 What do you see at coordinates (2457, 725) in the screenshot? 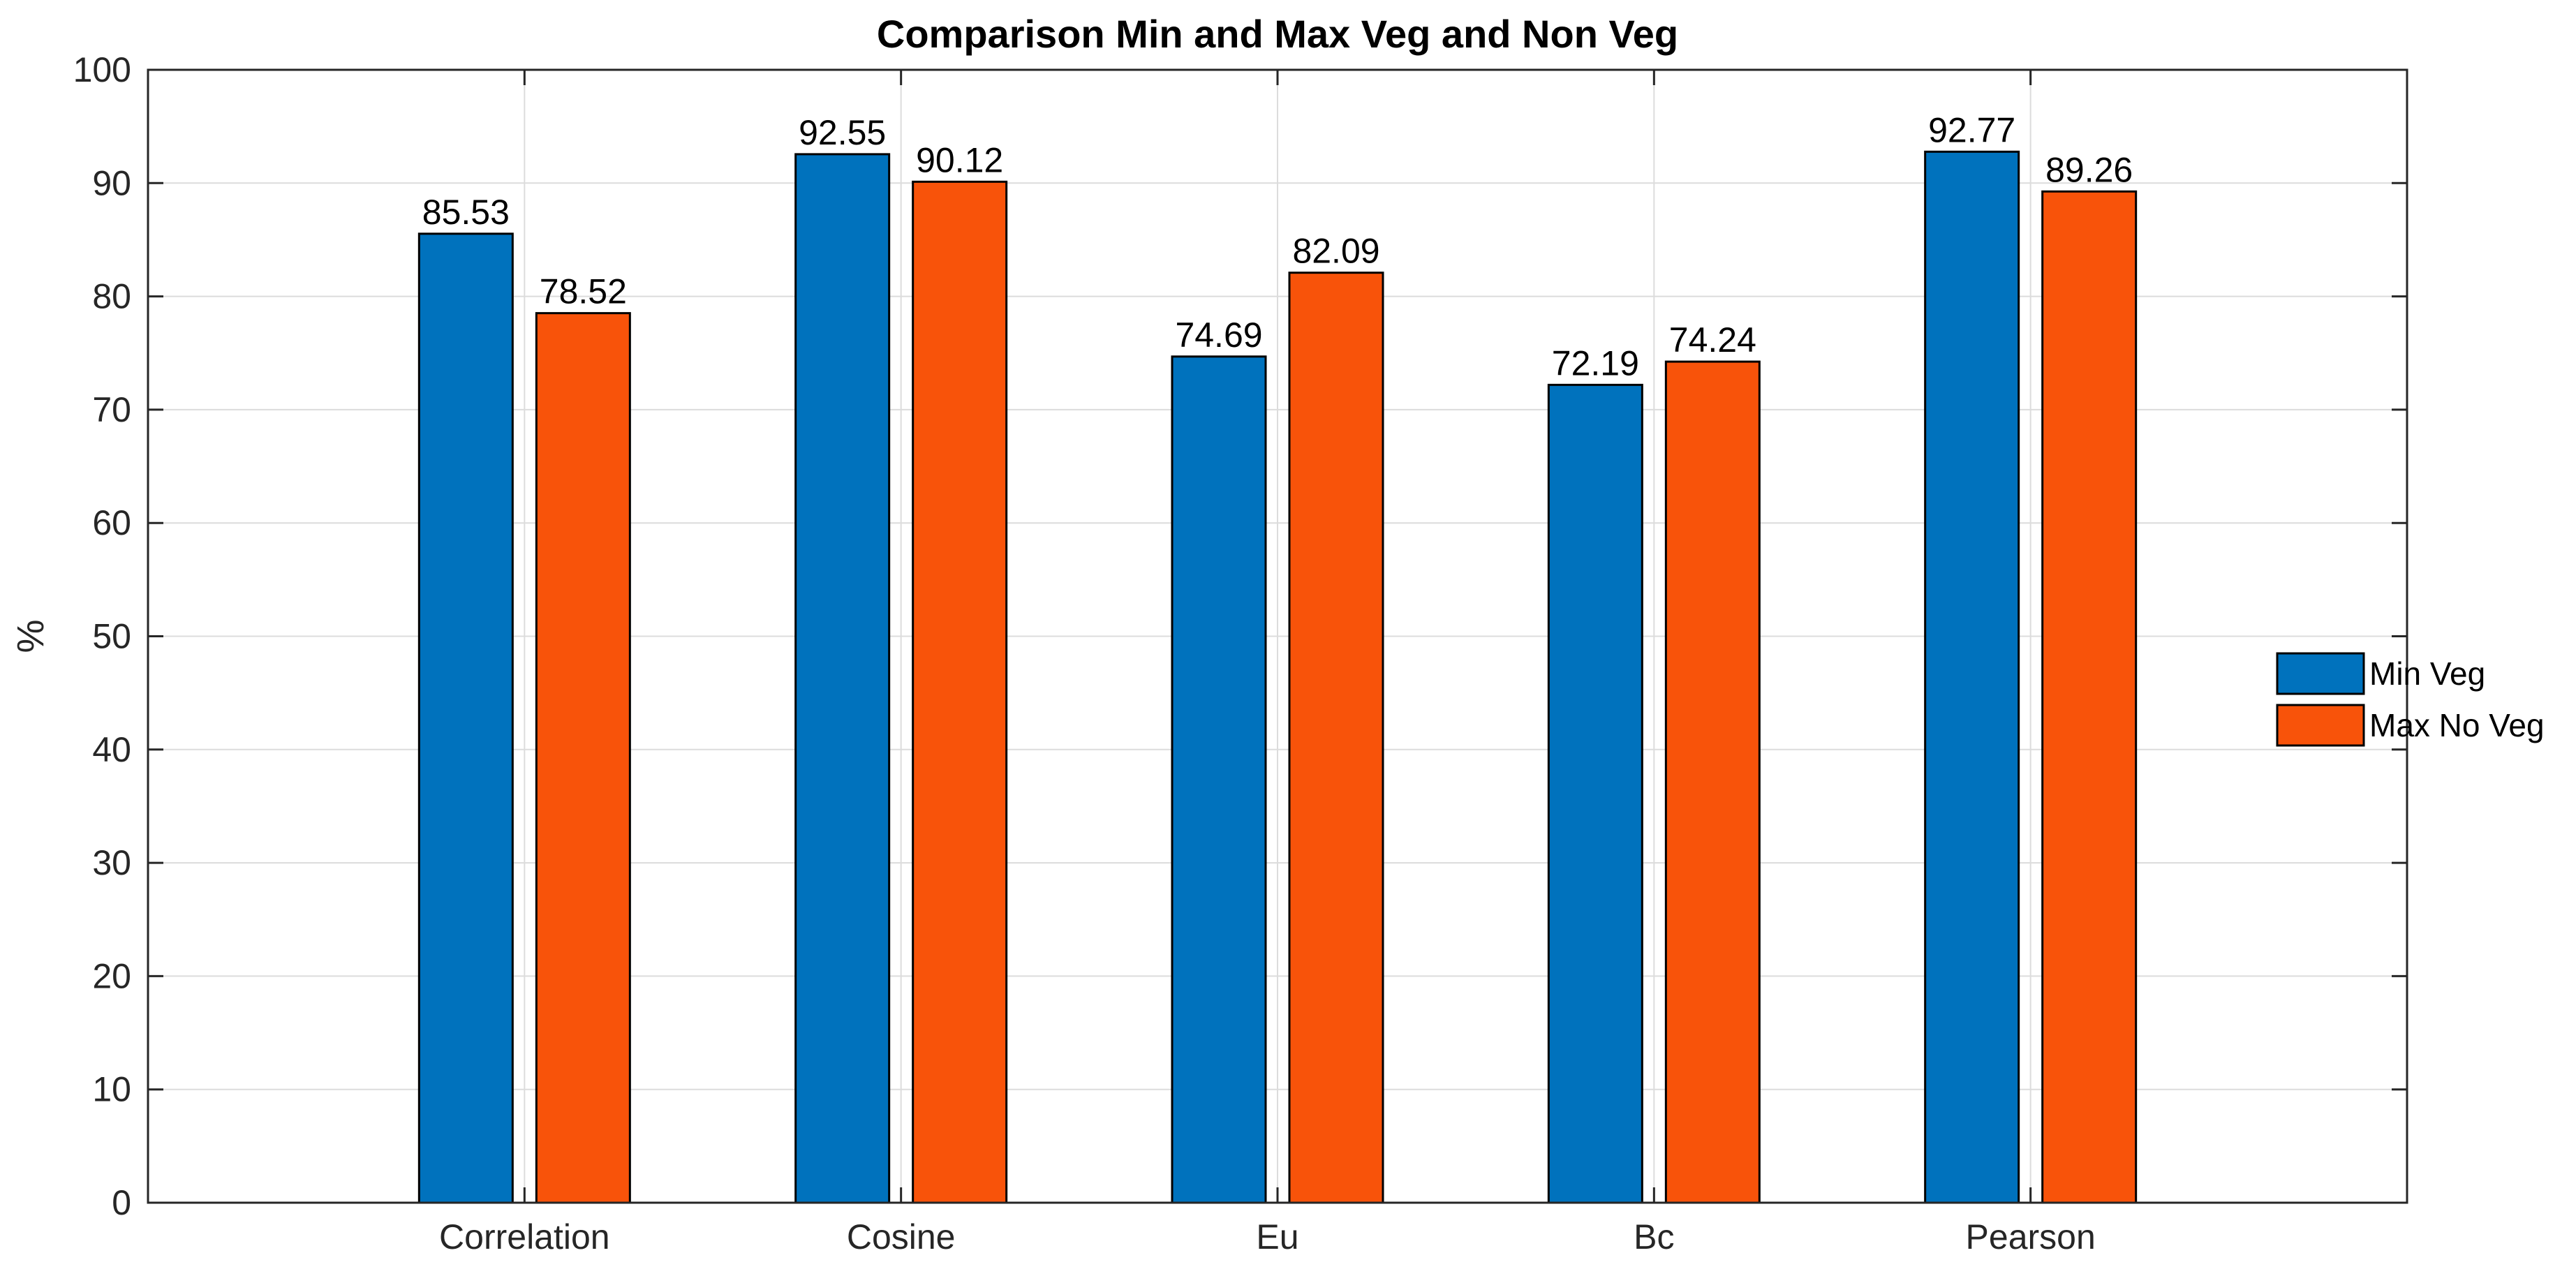
I see `legend-label-max-no-veg: Max No Veg` at bounding box center [2457, 725].